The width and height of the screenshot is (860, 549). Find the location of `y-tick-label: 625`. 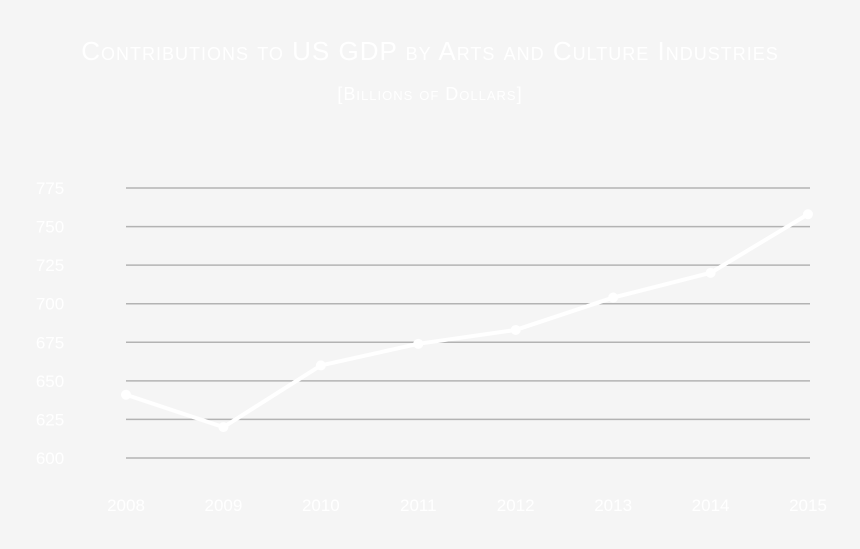

y-tick-label: 625 is located at coordinates (50, 419).